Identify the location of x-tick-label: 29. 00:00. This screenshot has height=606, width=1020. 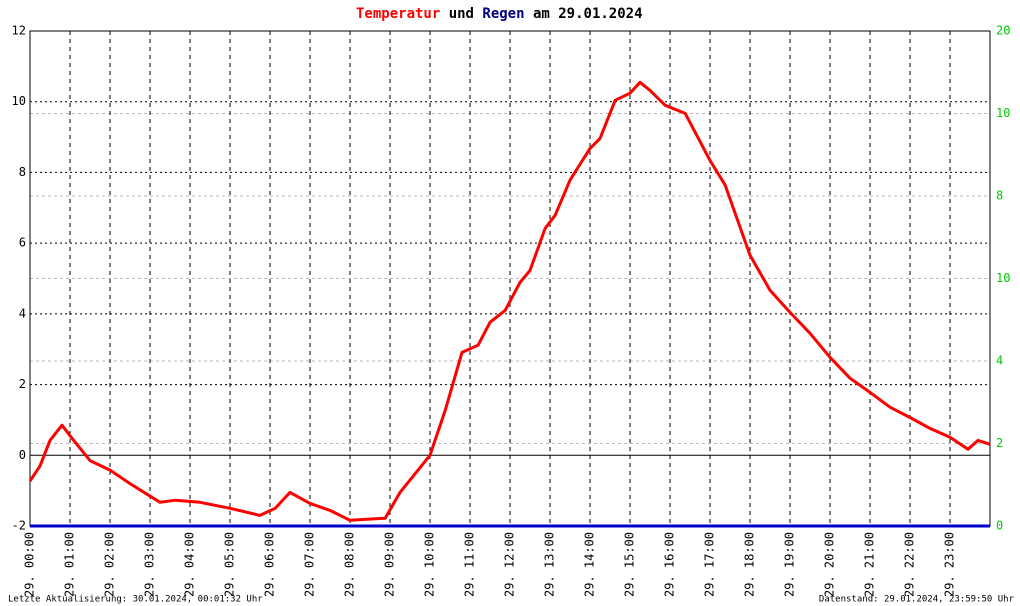
(30, 564).